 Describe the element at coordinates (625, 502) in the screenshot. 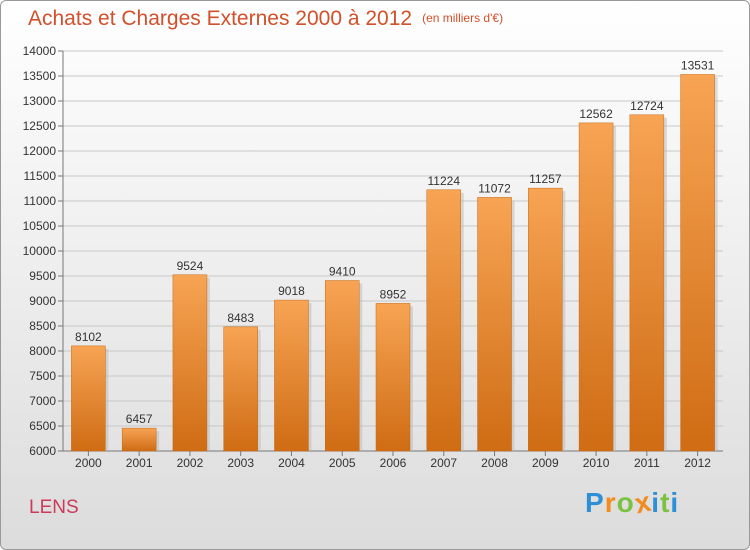

I see `logo-letter: o` at that location.